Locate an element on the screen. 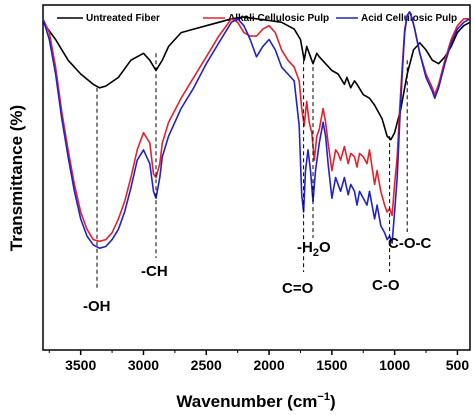 The width and height of the screenshot is (474, 415). legend-label-alkali: Alkali Cellulosic Pulp is located at coordinates (278, 18).